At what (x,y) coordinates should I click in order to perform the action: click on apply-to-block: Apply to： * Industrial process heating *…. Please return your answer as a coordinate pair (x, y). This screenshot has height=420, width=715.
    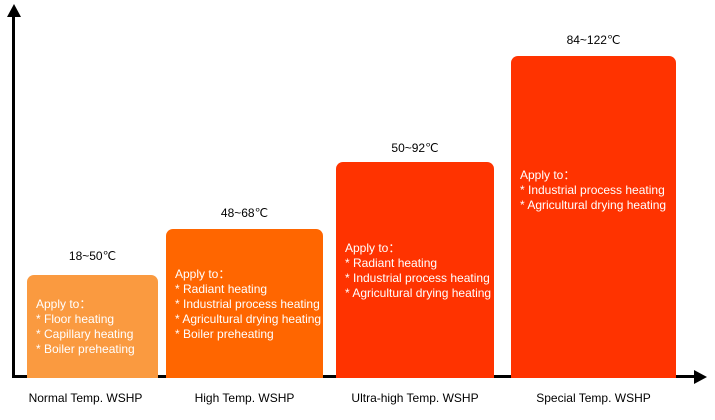
    Looking at the image, I should click on (593, 190).